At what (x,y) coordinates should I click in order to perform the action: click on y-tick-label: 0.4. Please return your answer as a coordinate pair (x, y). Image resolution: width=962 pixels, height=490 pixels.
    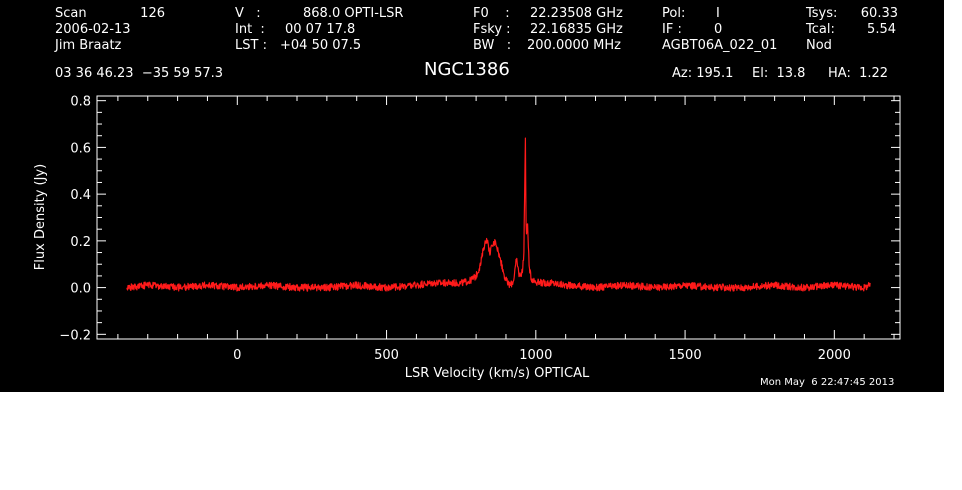
    Looking at the image, I should click on (80, 195).